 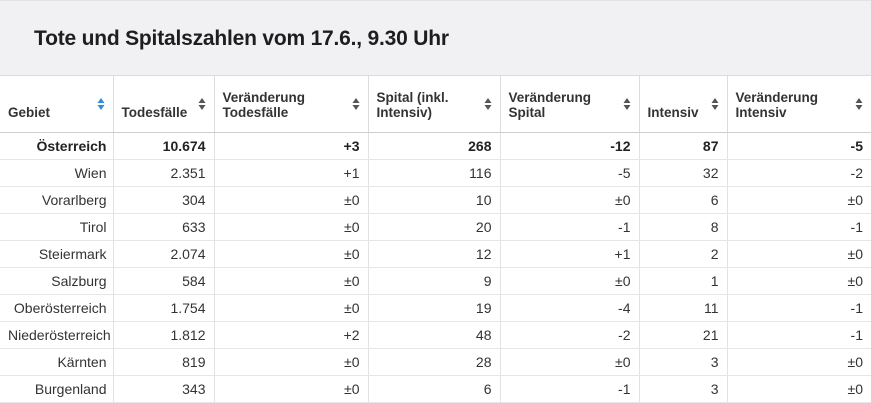 What do you see at coordinates (57, 200) in the screenshot?
I see `region-cell: Vorarlberg` at bounding box center [57, 200].